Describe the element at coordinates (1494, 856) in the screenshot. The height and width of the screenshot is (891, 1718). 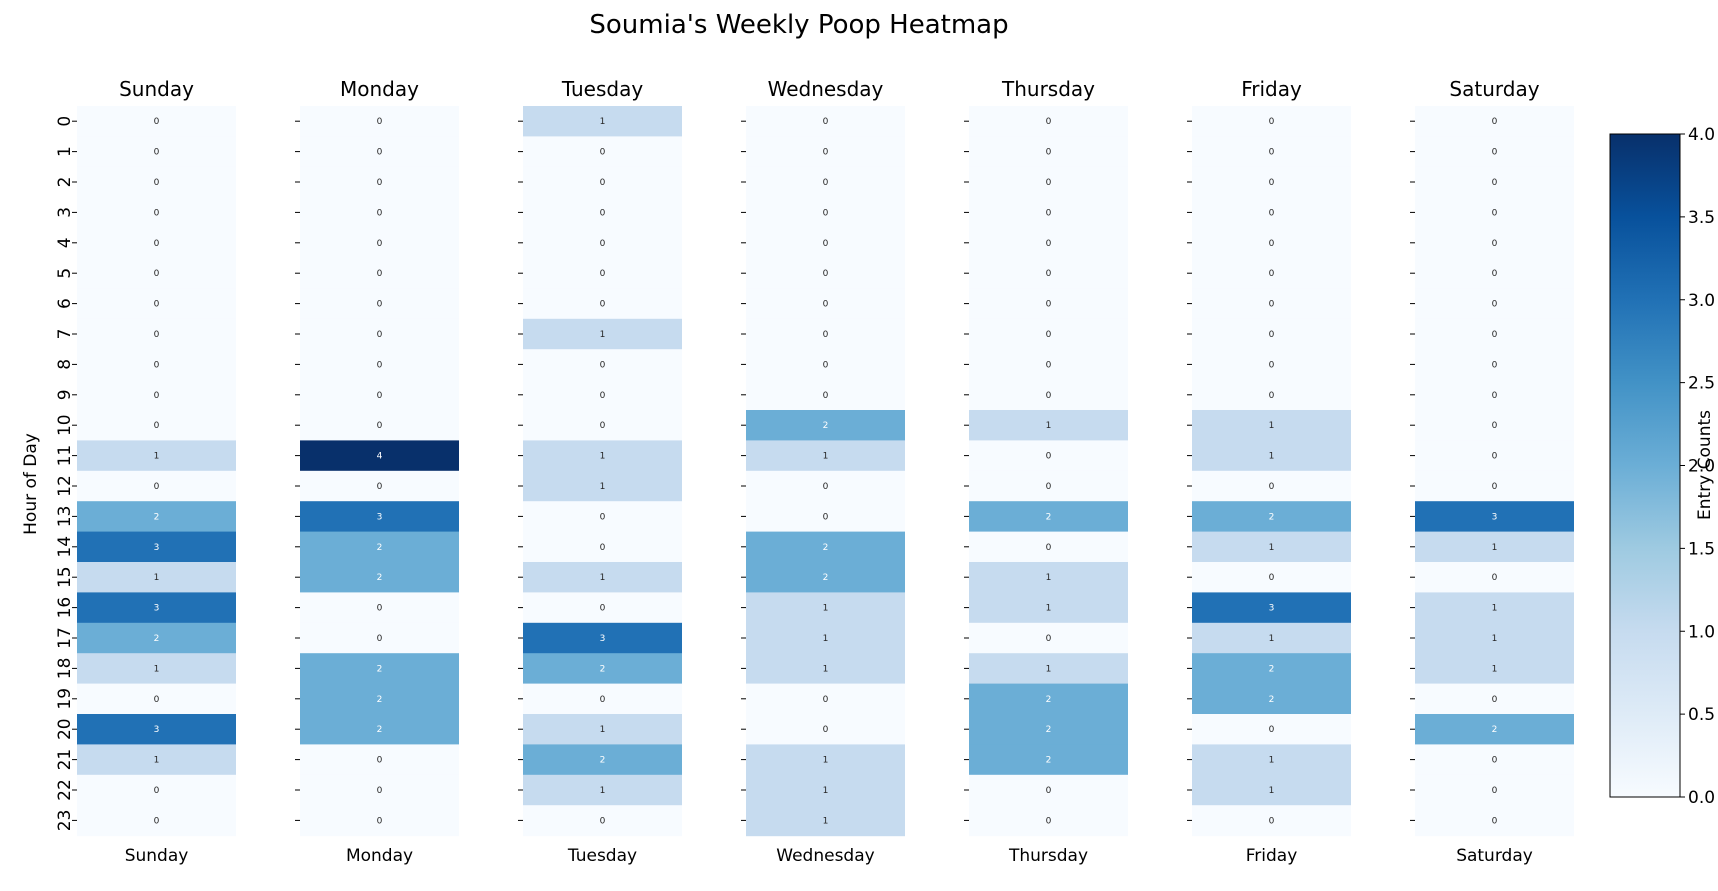
I see `x-tick-label: Saturday` at that location.